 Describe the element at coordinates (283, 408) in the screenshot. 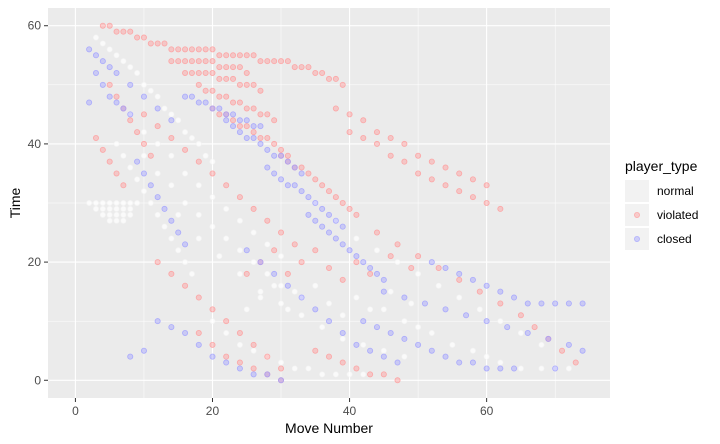

I see `x-axis-ticks: 0 20 40 60` at that location.